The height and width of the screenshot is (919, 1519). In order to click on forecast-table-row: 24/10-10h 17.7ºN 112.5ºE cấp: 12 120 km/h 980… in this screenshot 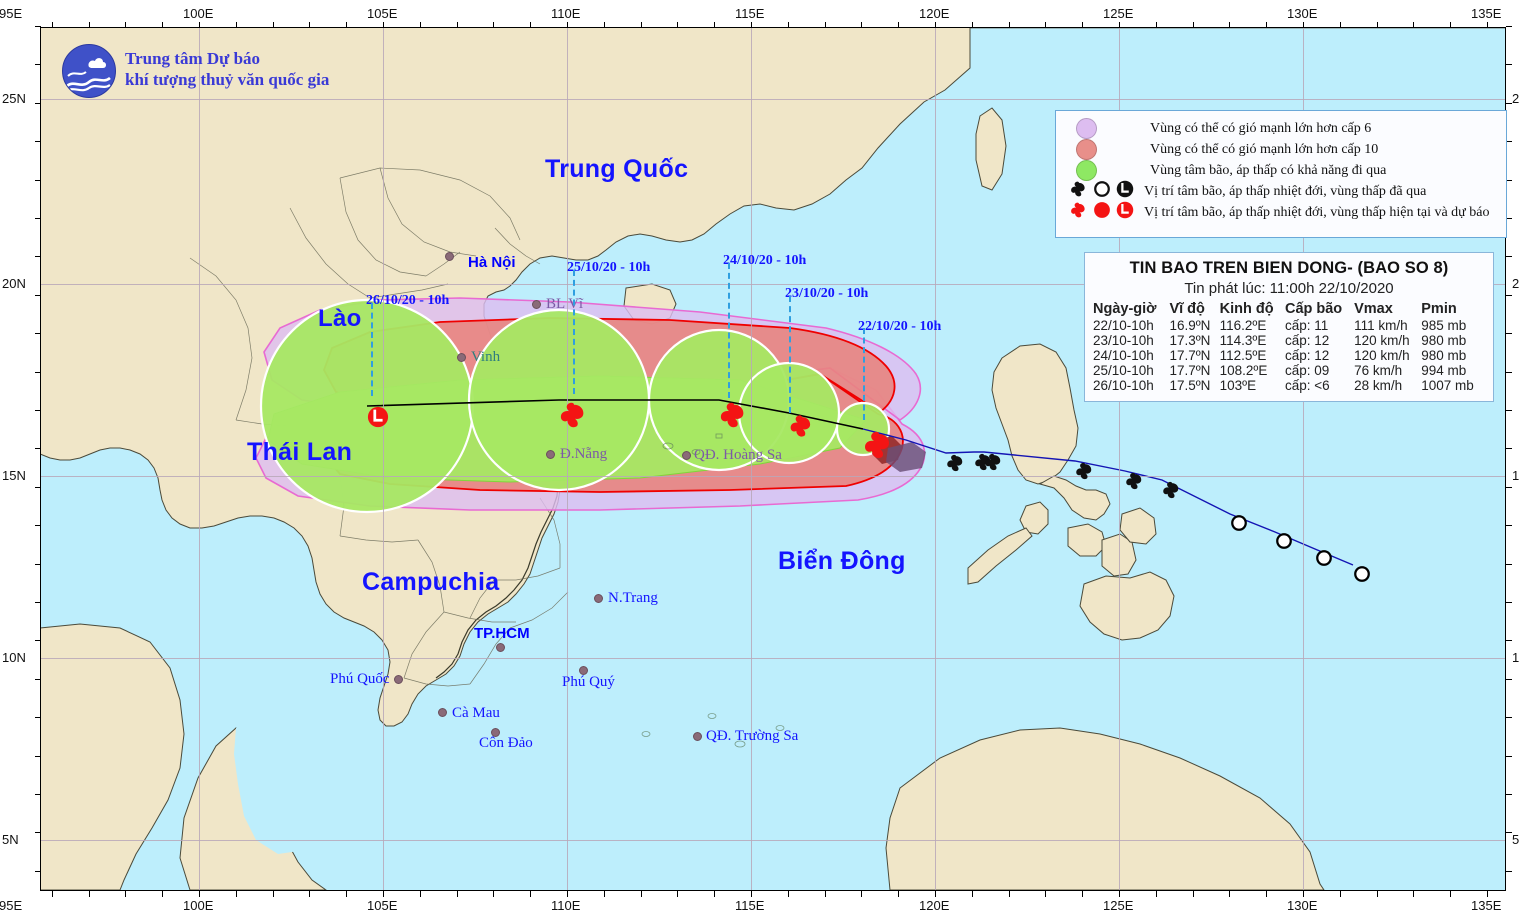, I will do `click(1289, 355)`.